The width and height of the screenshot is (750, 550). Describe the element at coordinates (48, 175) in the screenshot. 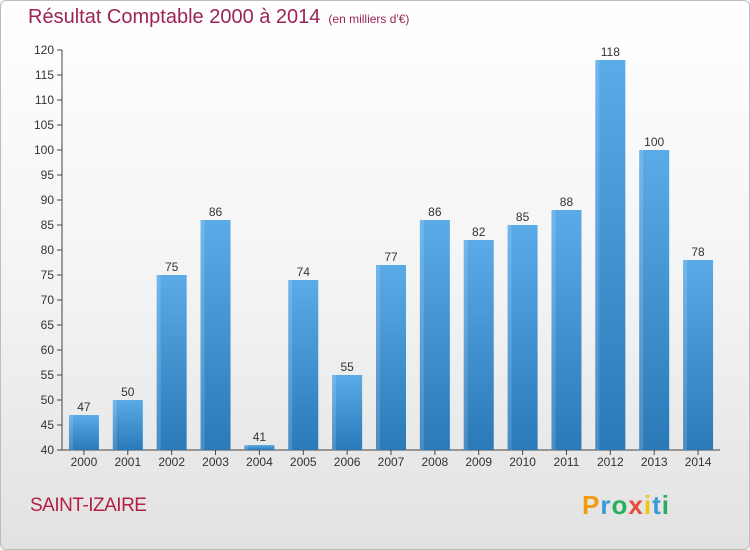

I see `y-tick-label: 95` at that location.